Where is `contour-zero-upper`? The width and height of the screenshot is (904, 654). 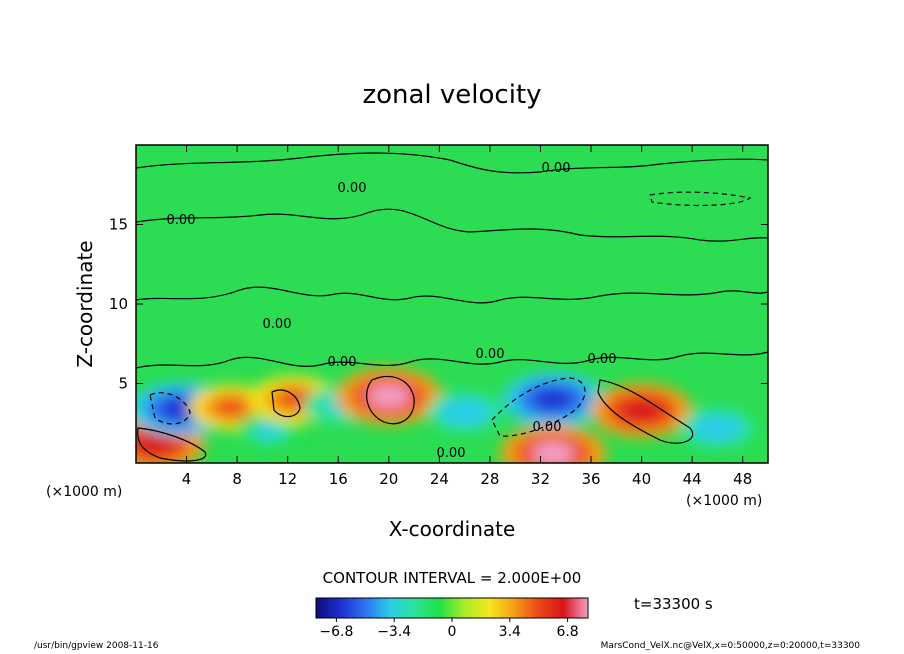
contour-zero-upper is located at coordinates (452, 163).